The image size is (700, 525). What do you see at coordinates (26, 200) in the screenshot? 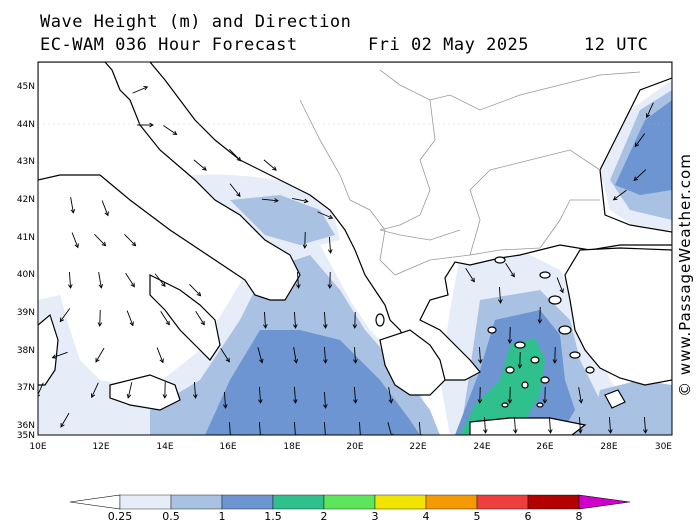
I see `lat-label-42n: 42N` at bounding box center [26, 200].